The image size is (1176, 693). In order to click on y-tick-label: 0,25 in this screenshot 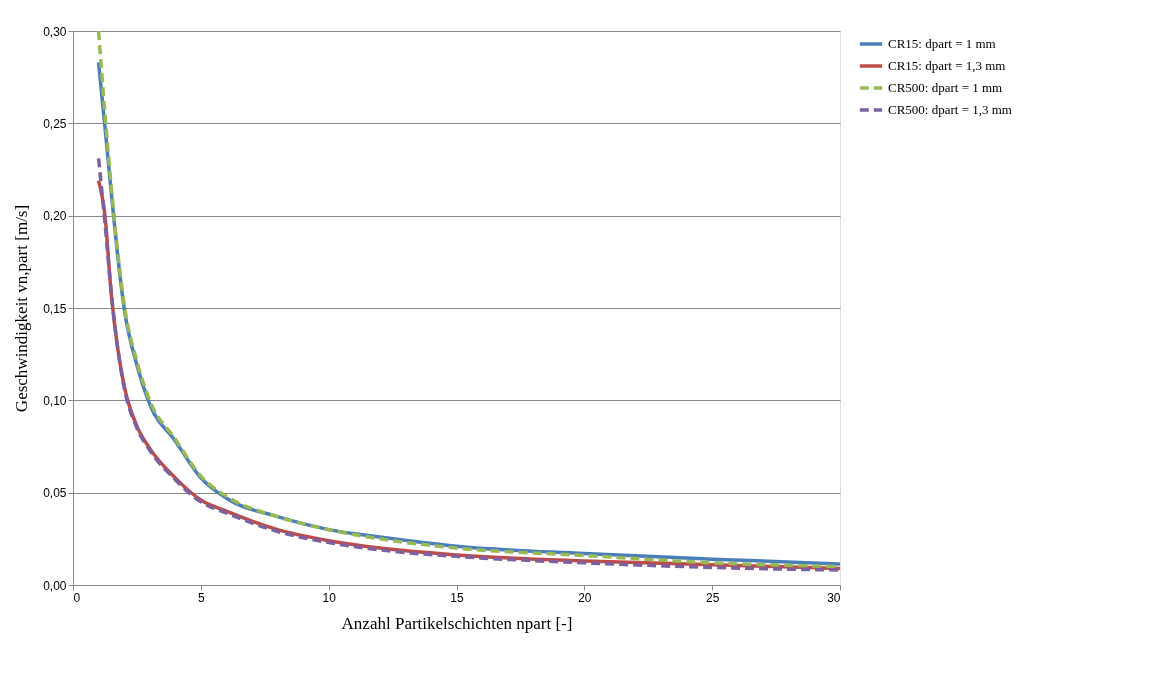, I will do `click(55, 123)`.